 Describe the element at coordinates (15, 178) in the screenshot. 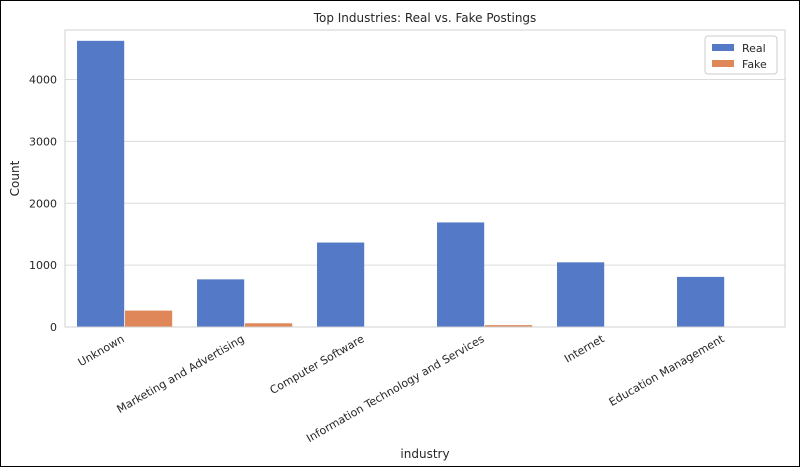

I see `y-axis-label: Count` at that location.